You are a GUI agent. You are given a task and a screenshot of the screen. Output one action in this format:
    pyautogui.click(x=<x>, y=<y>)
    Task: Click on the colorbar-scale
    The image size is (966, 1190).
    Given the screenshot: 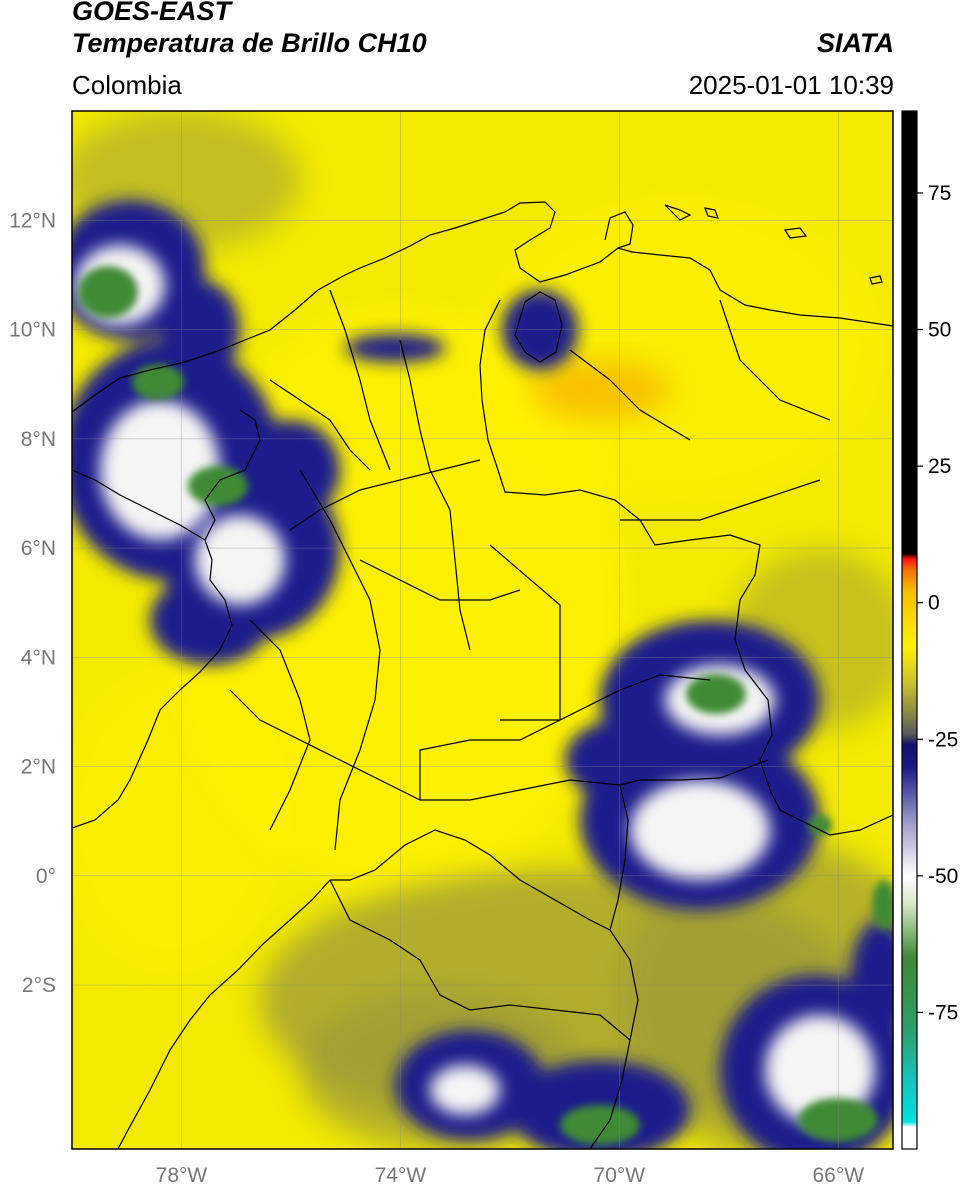 What is the action you would take?
    pyautogui.click(x=909, y=630)
    